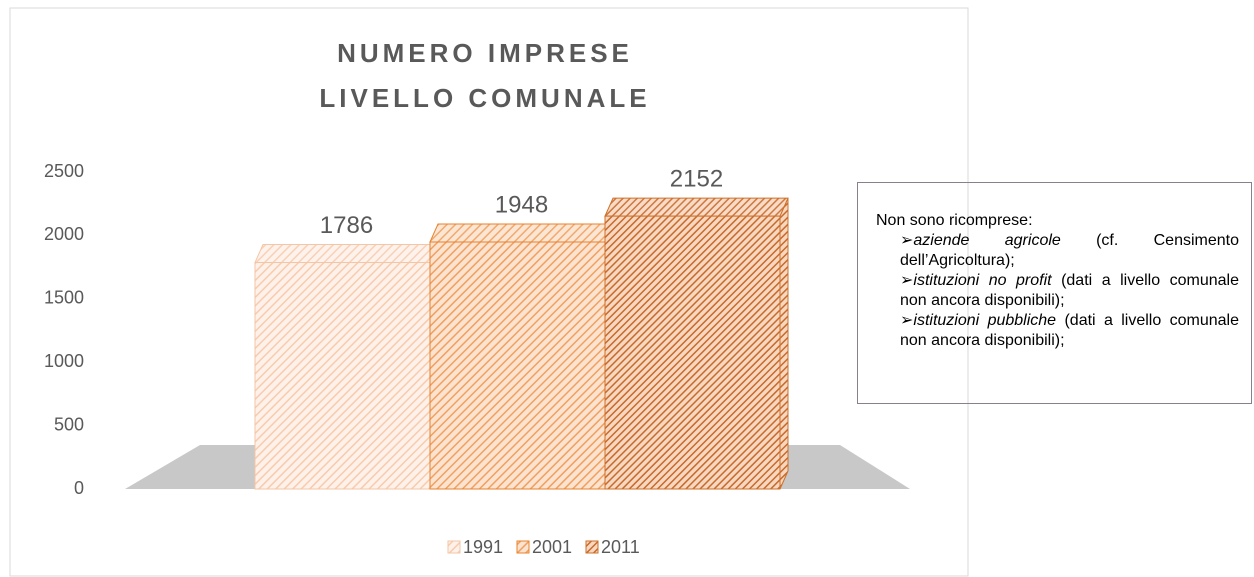 The width and height of the screenshot is (1254, 577). What do you see at coordinates (985, 320) in the screenshot?
I see `note-term: istituzioni pubbliche` at bounding box center [985, 320].